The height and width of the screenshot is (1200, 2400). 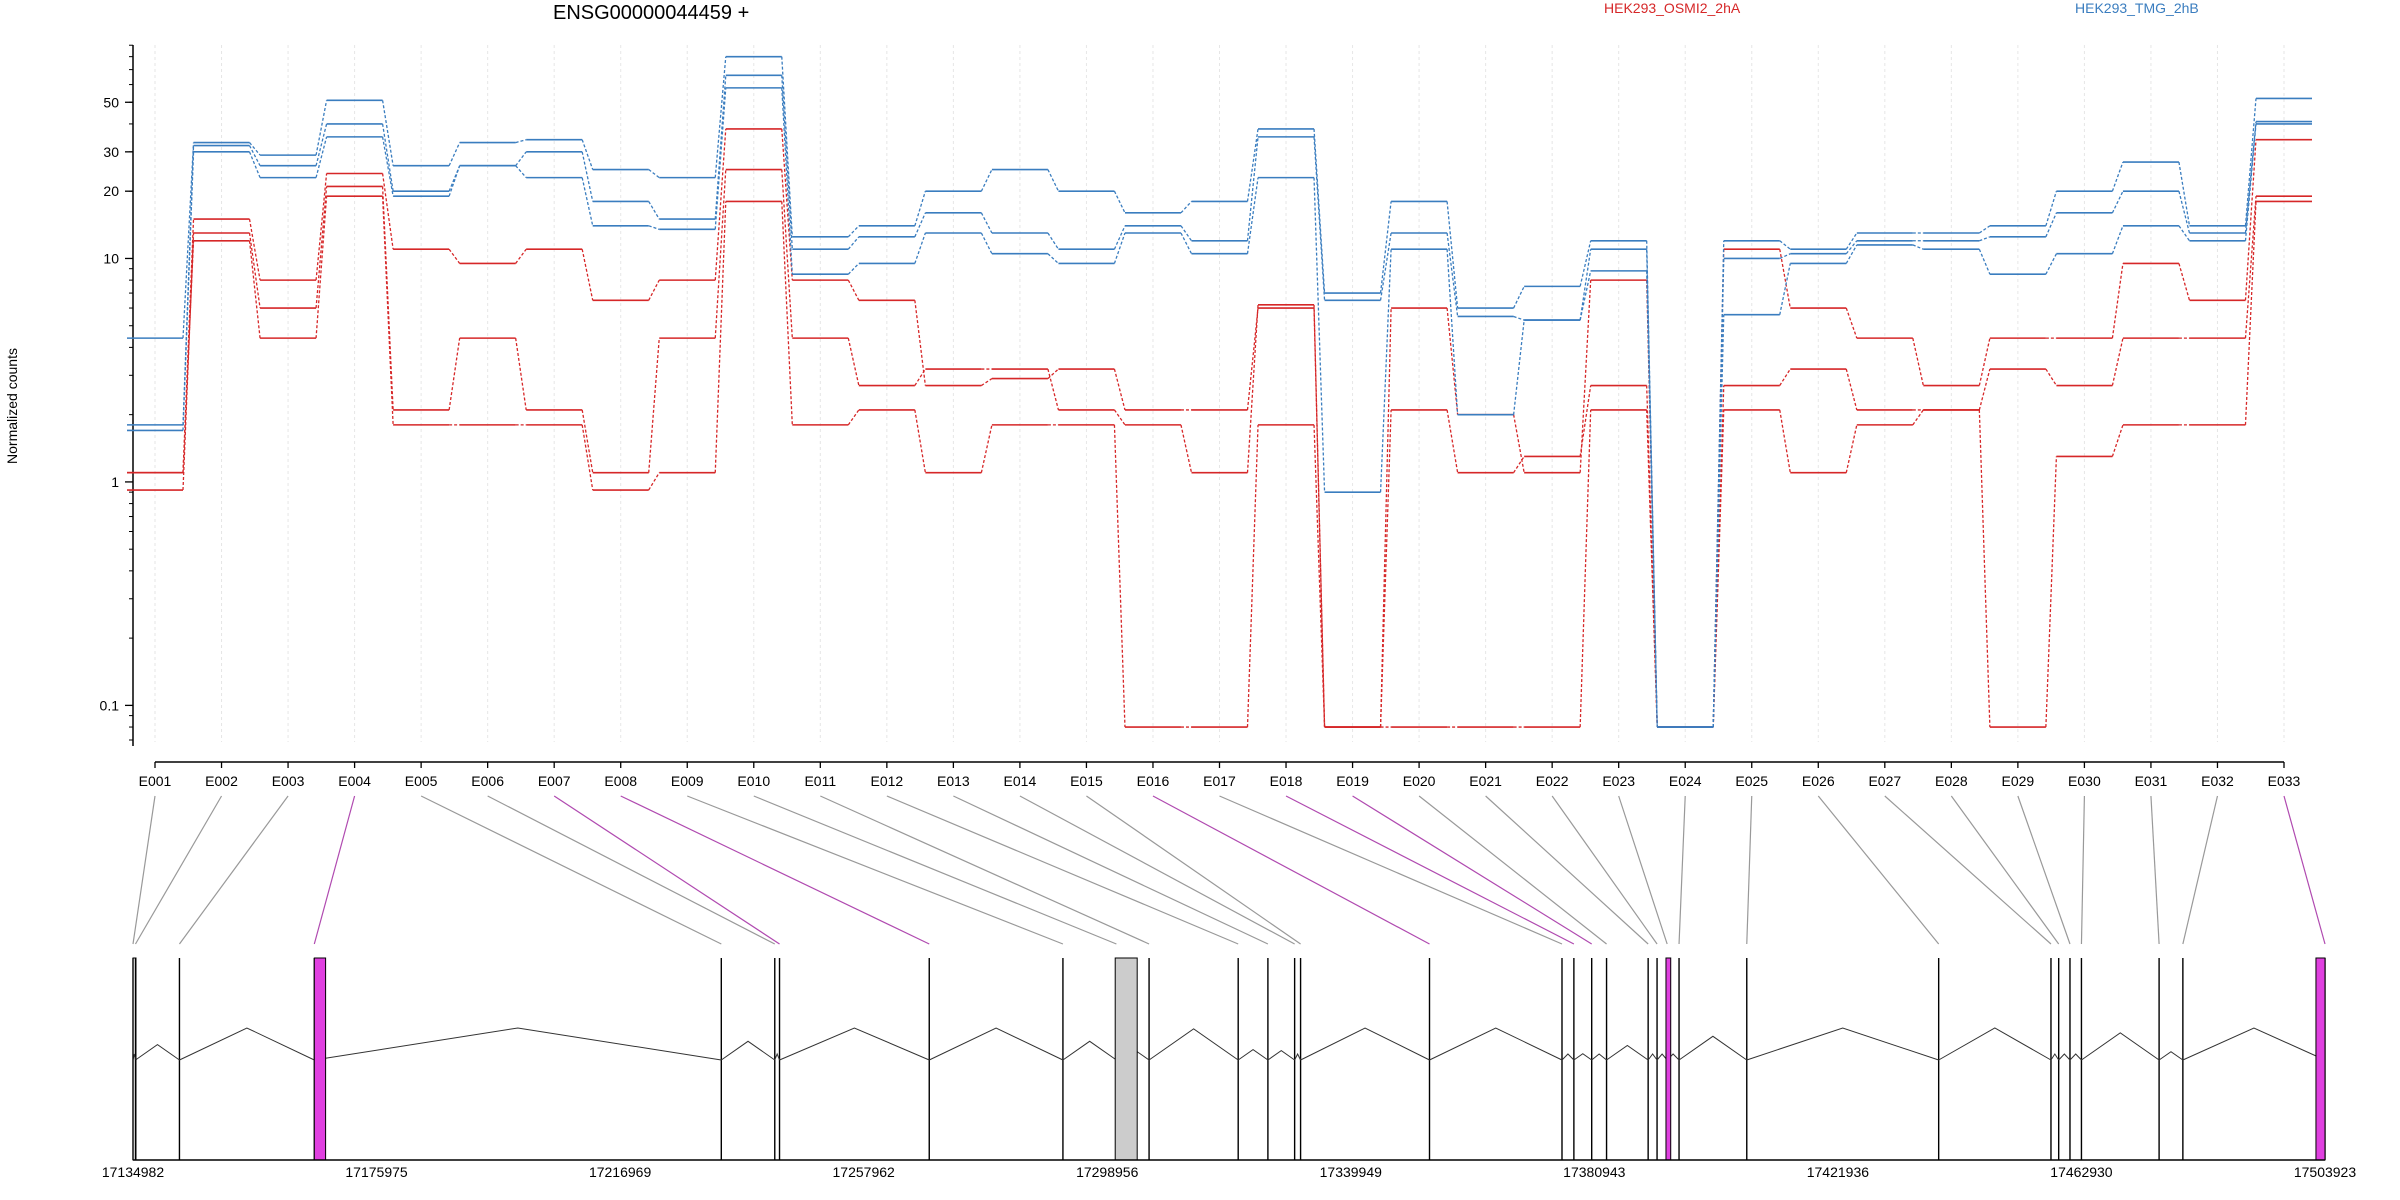 What do you see at coordinates (2084, 781) in the screenshot?
I see `x-tick-label-e030: E030` at bounding box center [2084, 781].